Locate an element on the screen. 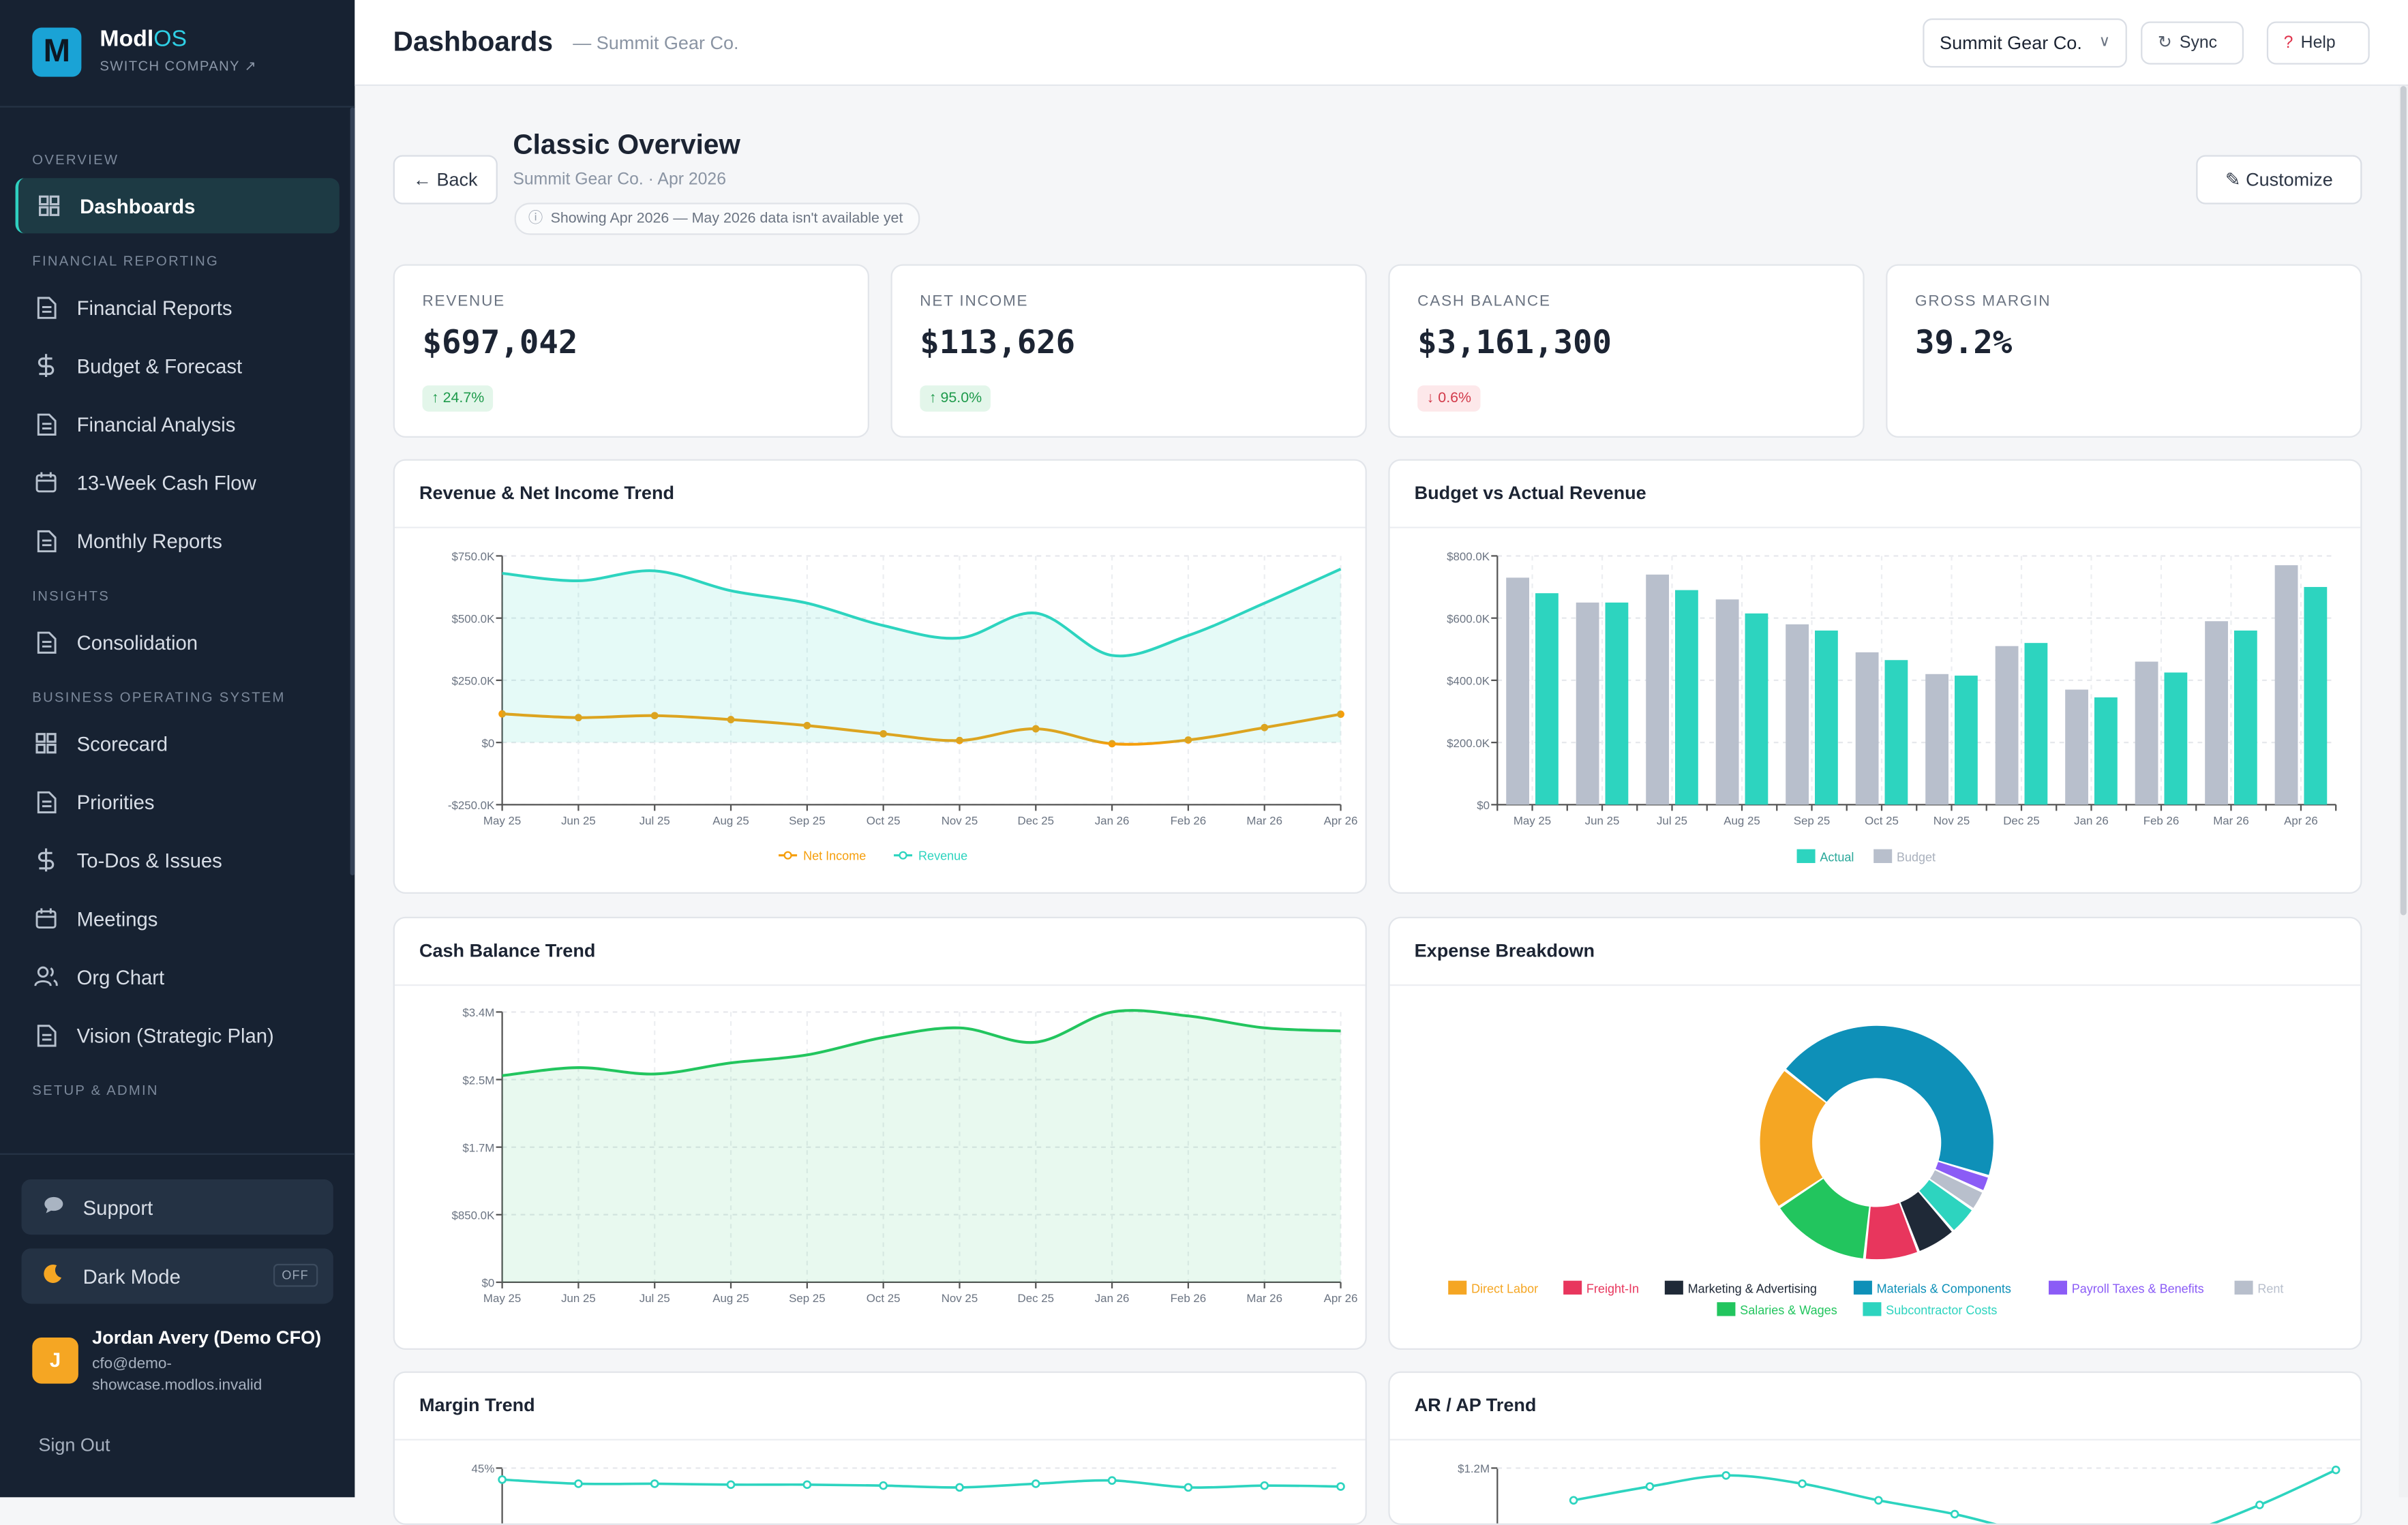 This screenshot has height=1525, width=2408. customize-button: ✎ Customize is located at coordinates (2279, 180).